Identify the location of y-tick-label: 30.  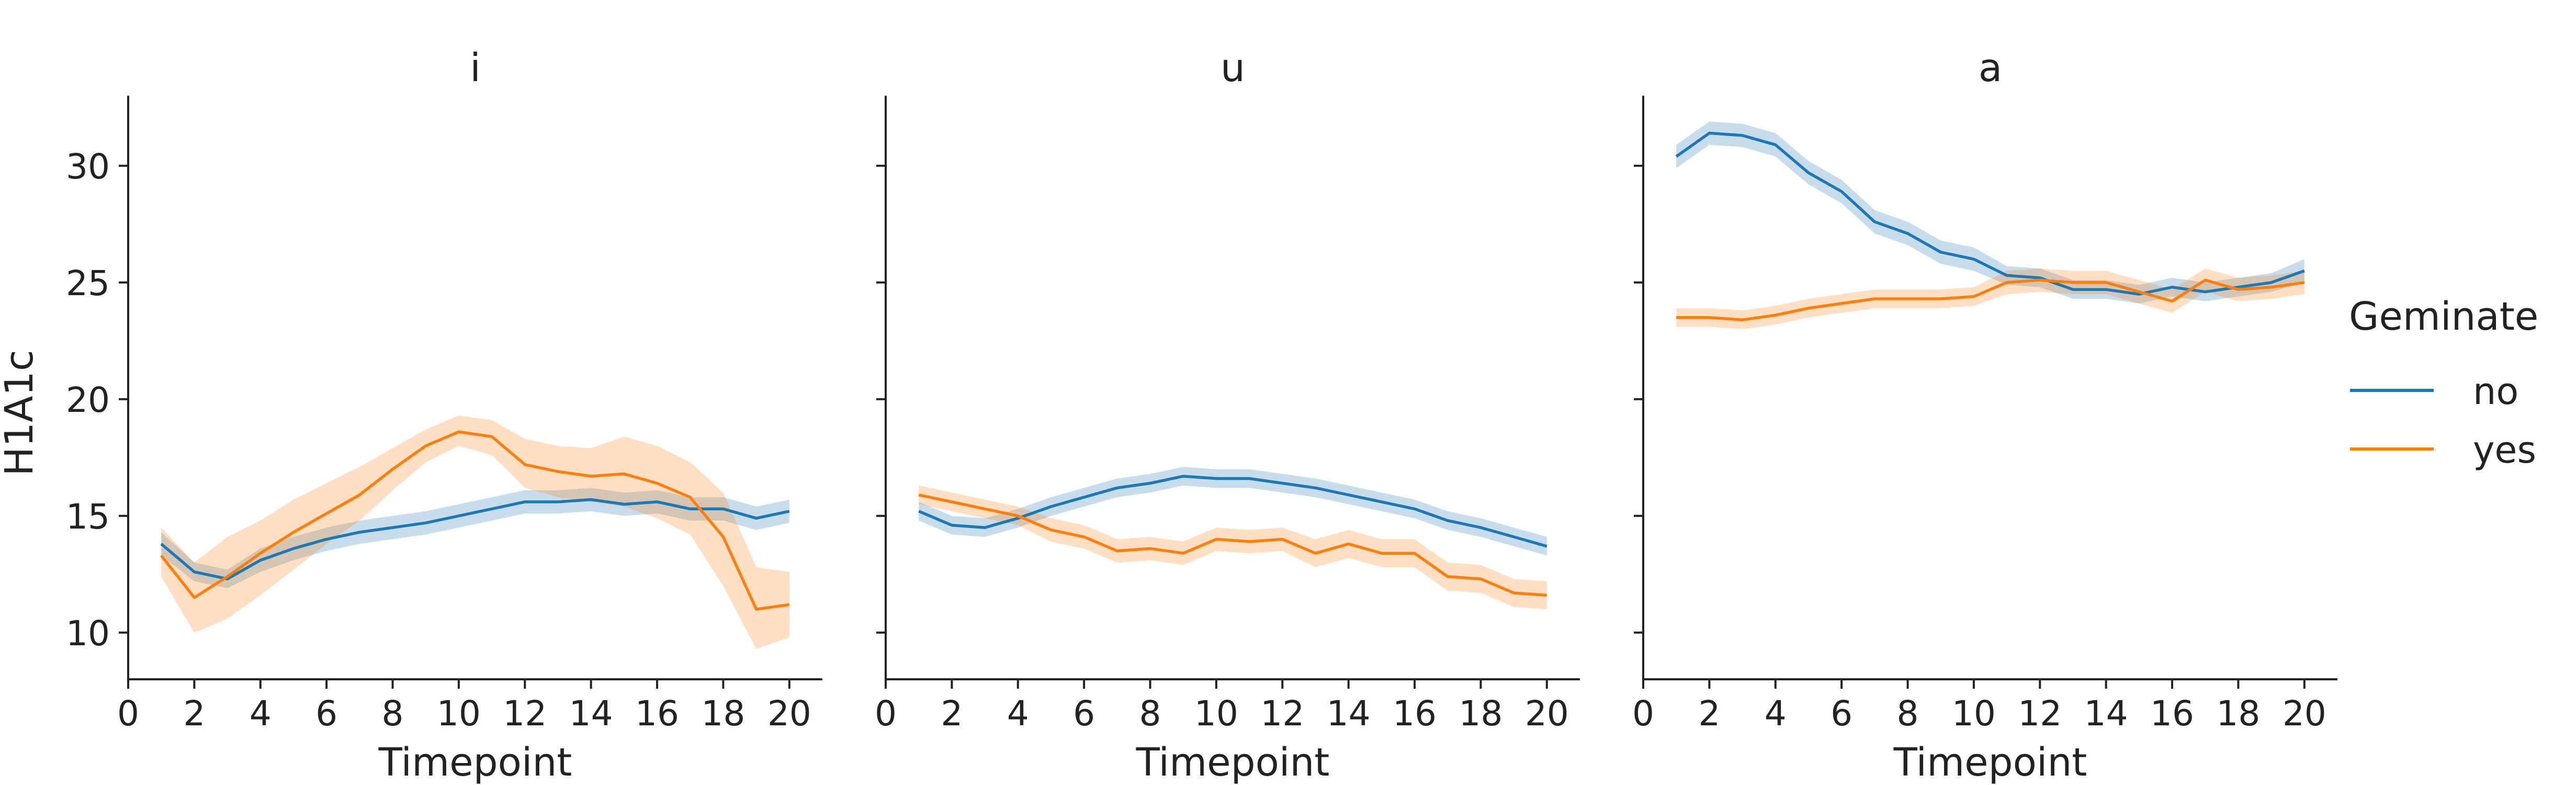
(88, 167).